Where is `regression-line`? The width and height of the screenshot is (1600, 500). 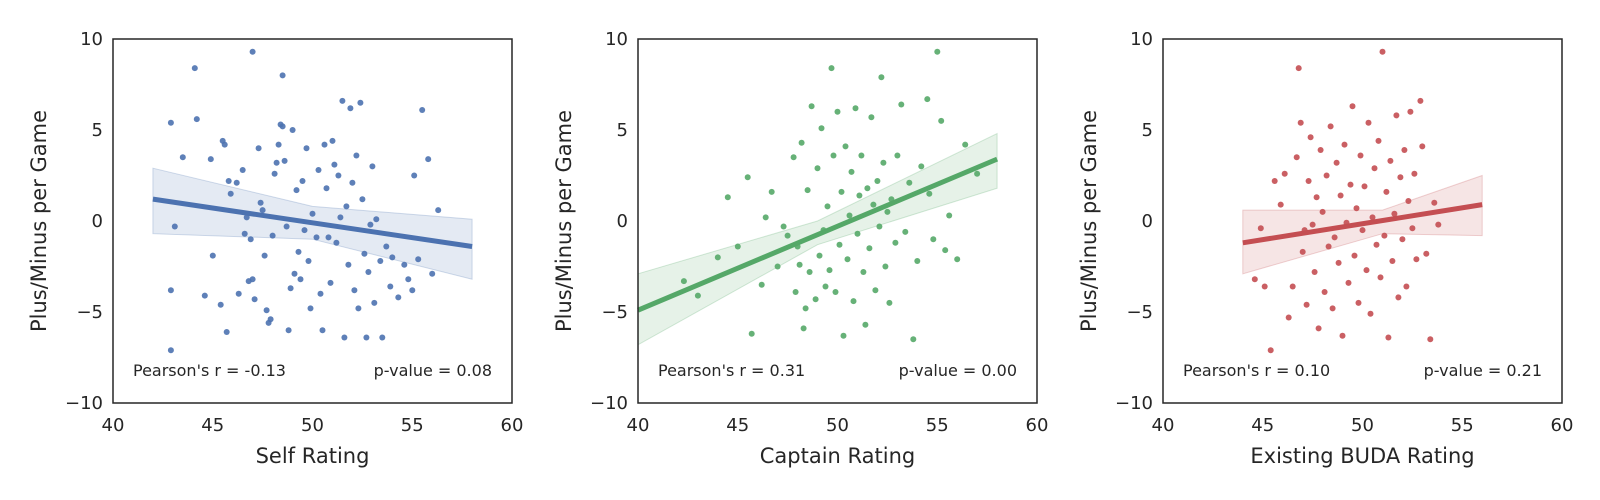
regression-line is located at coordinates (818, 234).